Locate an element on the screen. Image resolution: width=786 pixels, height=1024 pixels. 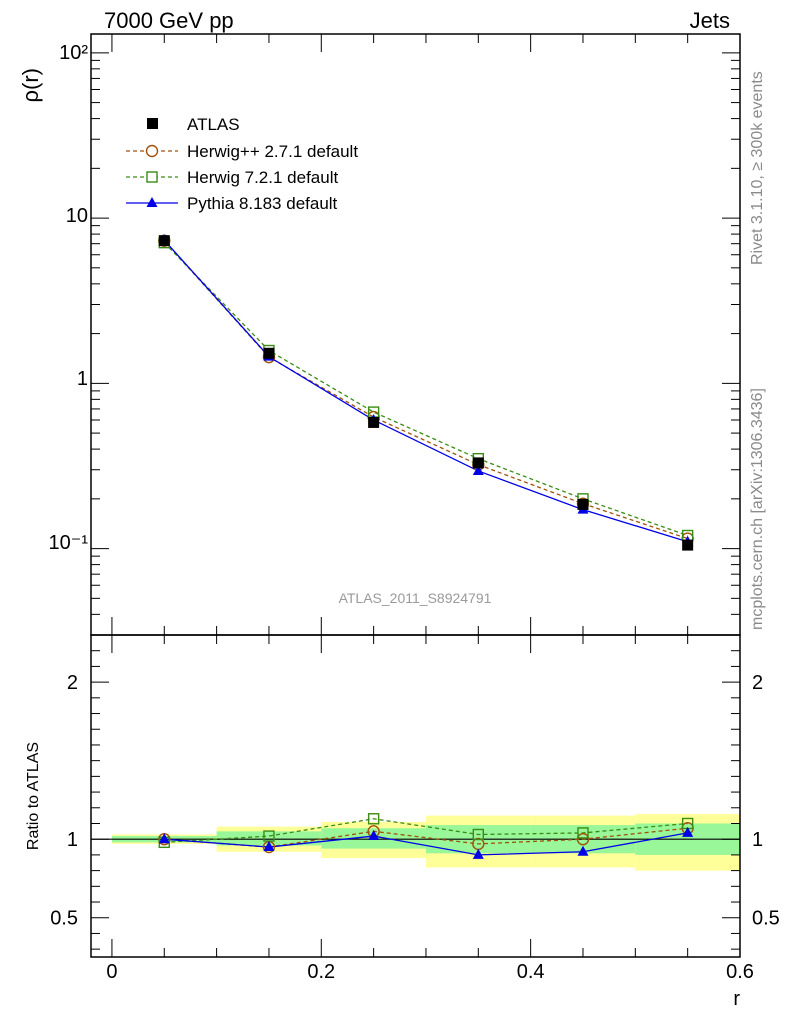
header-right: Jets is located at coordinates (710, 20).